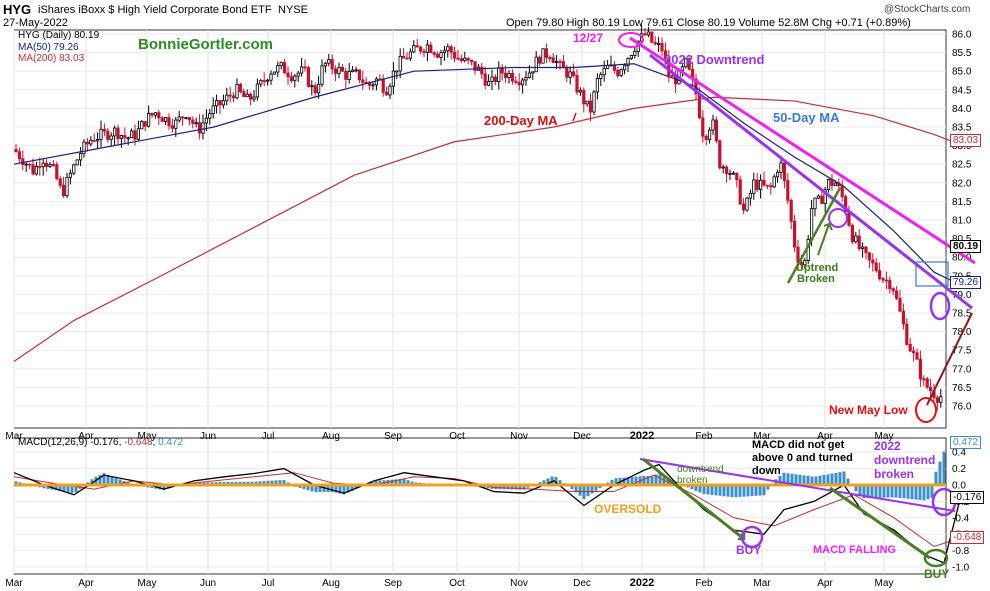  Describe the element at coordinates (171, 442) in the screenshot. I see `macd-legend-v3: 0.472` at that location.